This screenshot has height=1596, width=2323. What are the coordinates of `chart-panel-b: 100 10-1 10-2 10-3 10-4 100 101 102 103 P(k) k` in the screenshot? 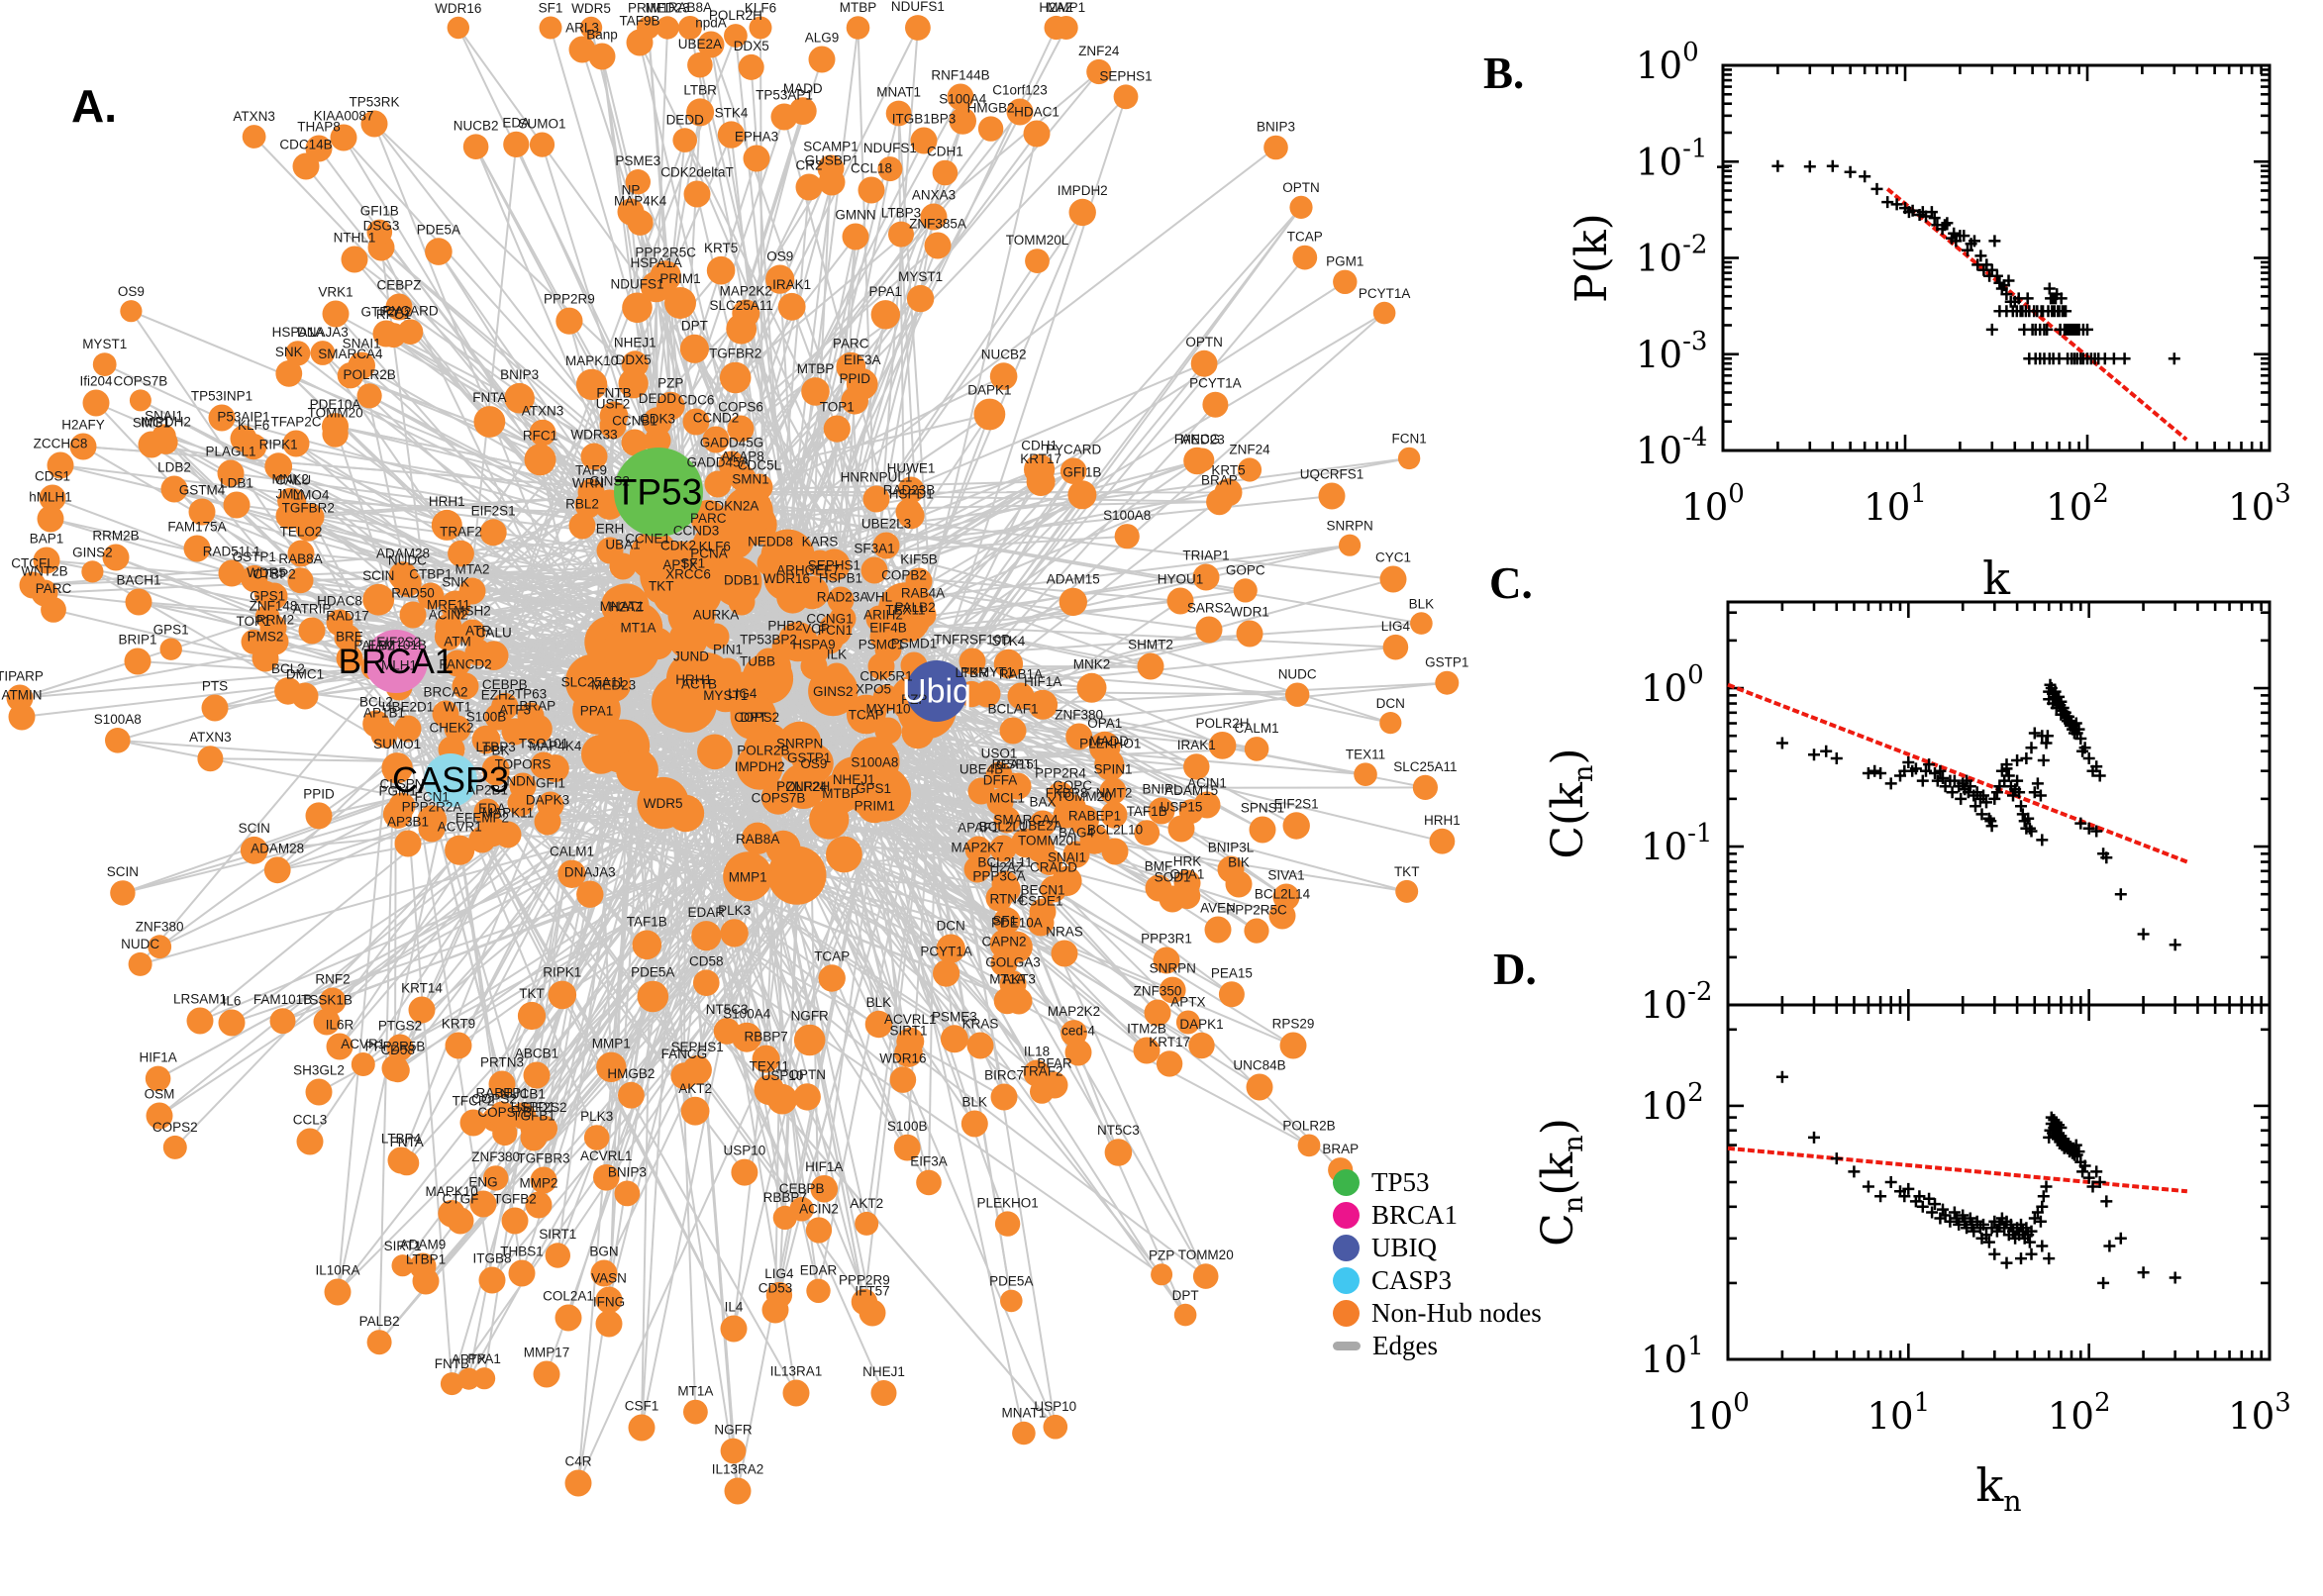 It's located at (1929, 321).